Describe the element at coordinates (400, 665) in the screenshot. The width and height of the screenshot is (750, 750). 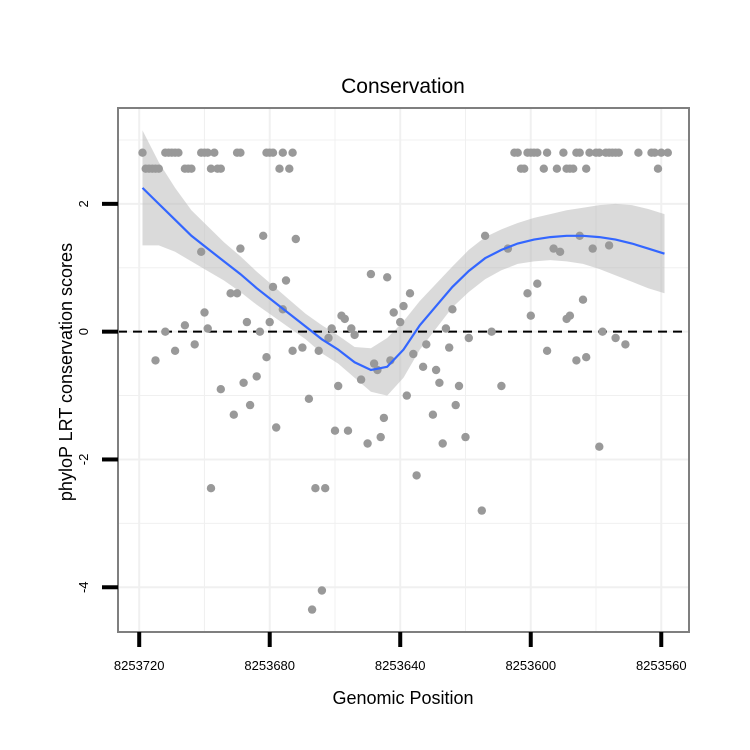
I see `x-tick-label: 8253640` at that location.